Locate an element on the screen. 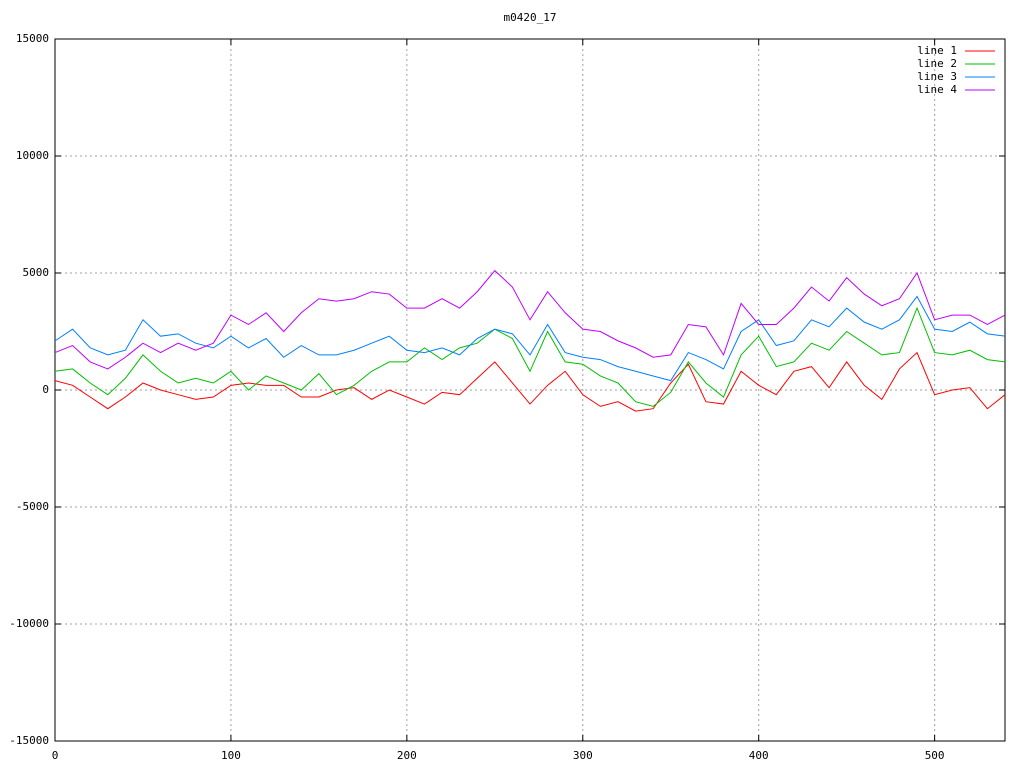  y-tick-label: 0 is located at coordinates (45, 389).